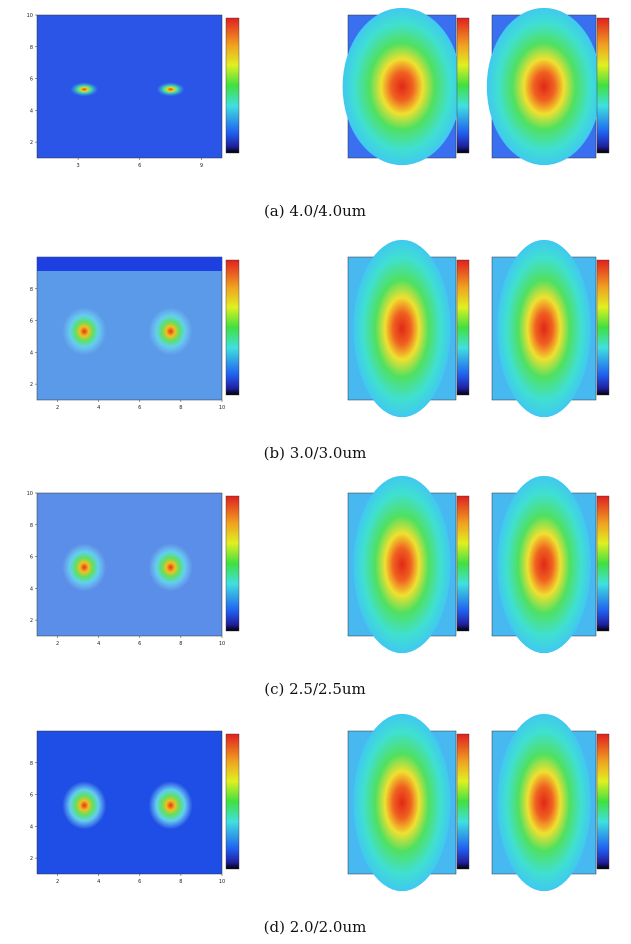  What do you see at coordinates (315, 689) in the screenshot?
I see `caption: (c) 2.5/2.5um` at bounding box center [315, 689].